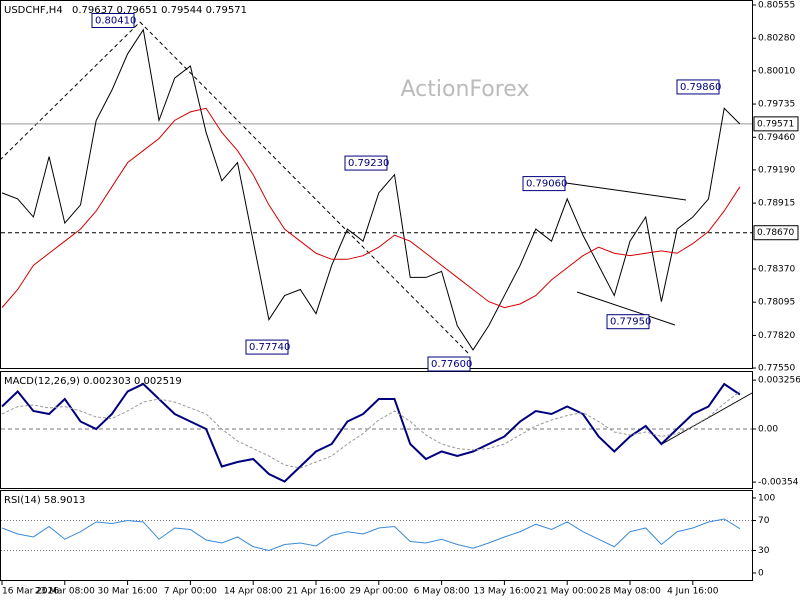  I want to click on x-tick-label: 29 Apr 00:00, so click(378, 592).